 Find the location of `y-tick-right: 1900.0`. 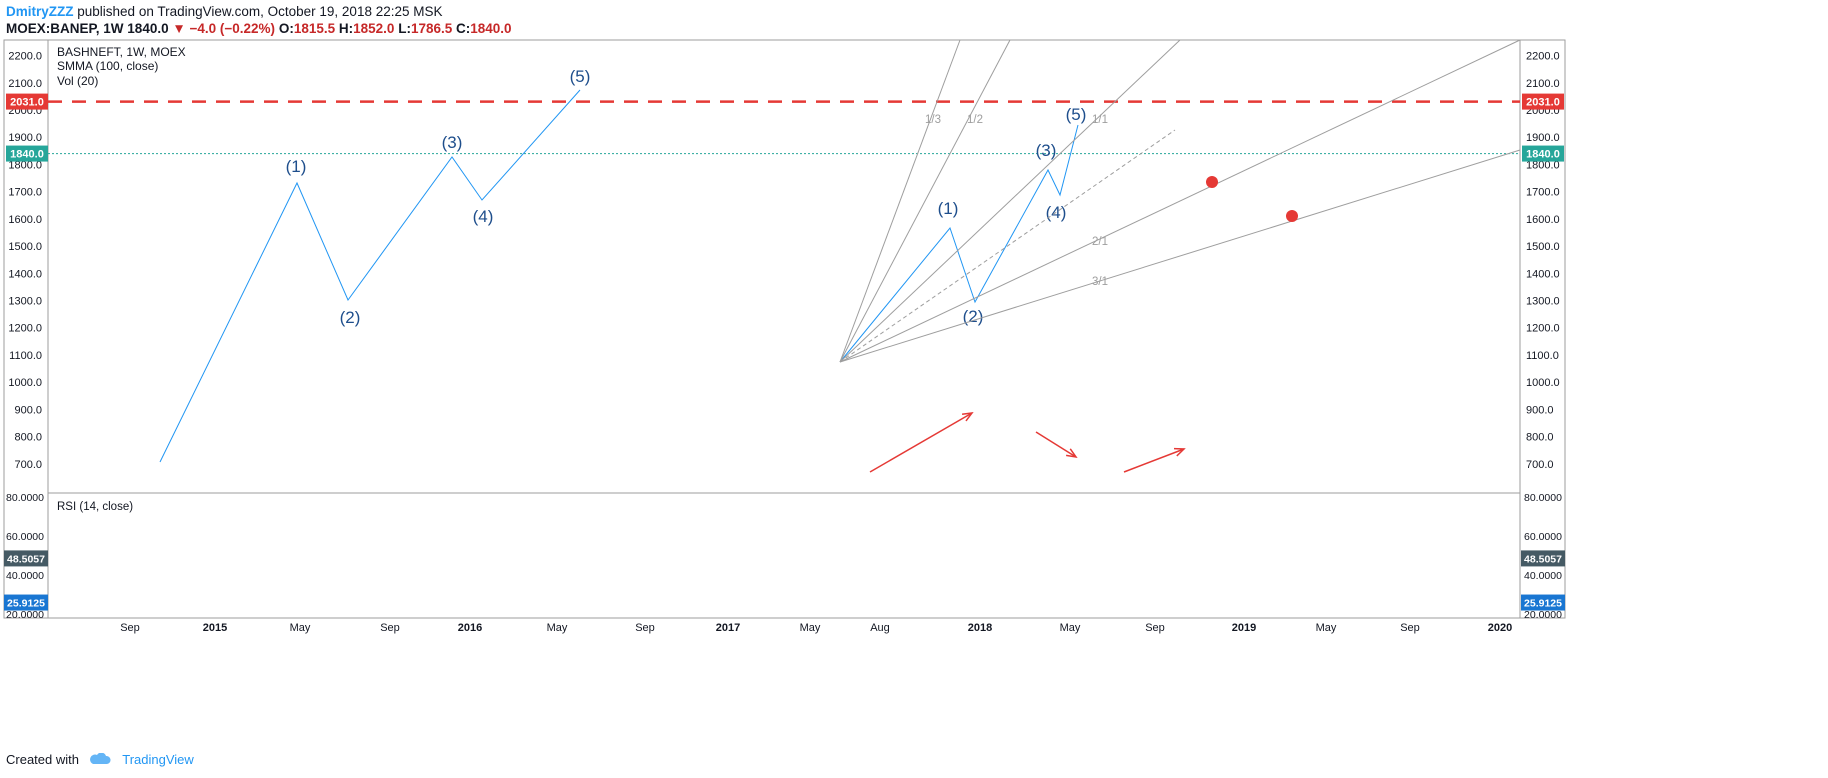

y-tick-right: 1900.0 is located at coordinates (1543, 138).